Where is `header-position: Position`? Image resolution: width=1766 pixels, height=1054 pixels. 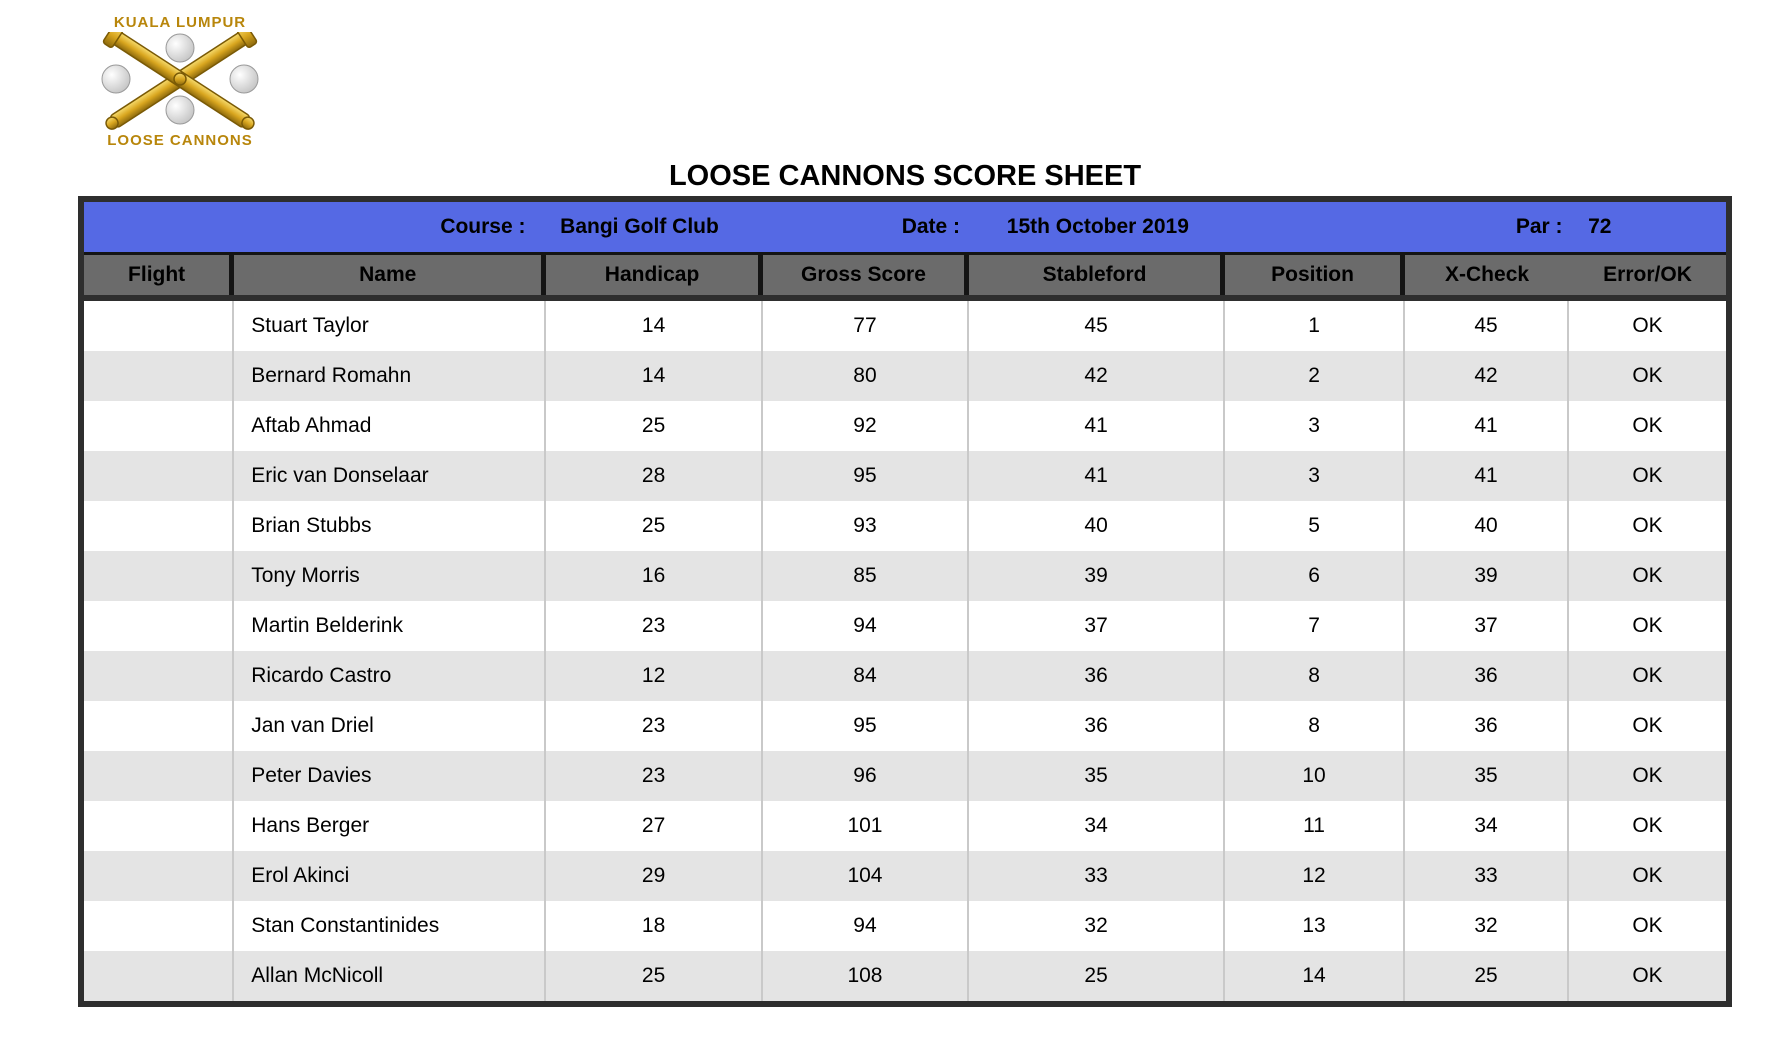
header-position: Position is located at coordinates (1315, 275).